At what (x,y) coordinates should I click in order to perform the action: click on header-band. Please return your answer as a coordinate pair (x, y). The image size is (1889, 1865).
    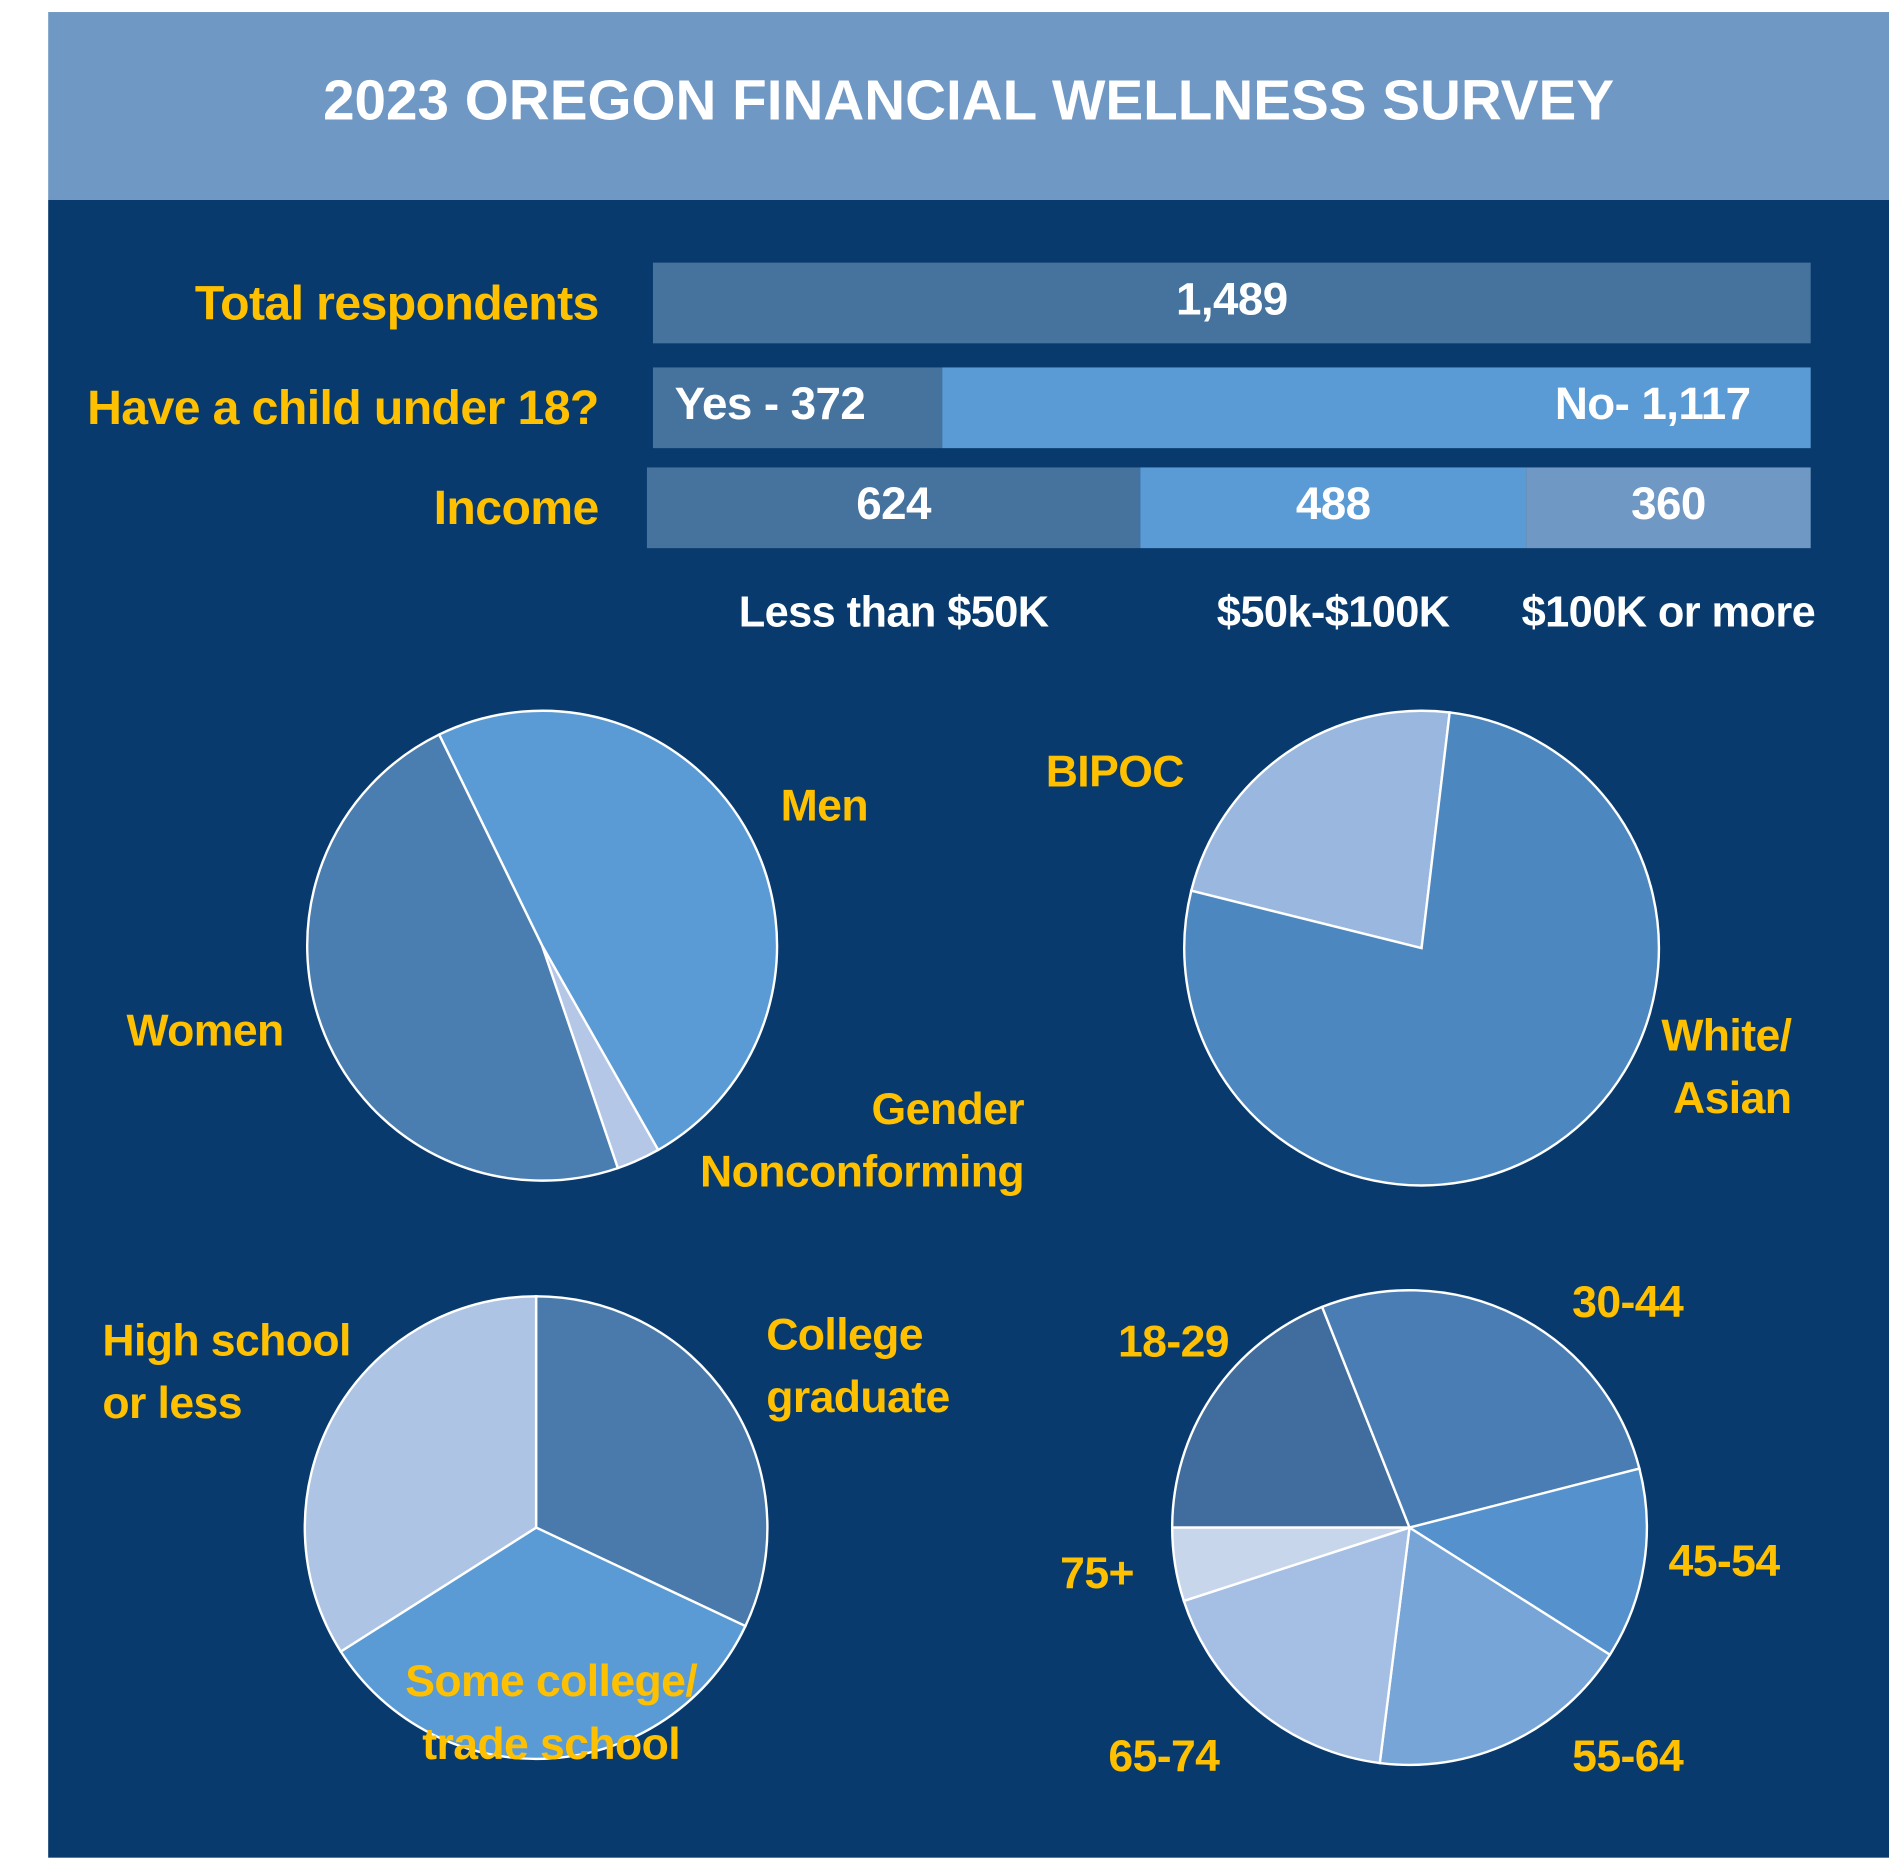
    Looking at the image, I should click on (968, 106).